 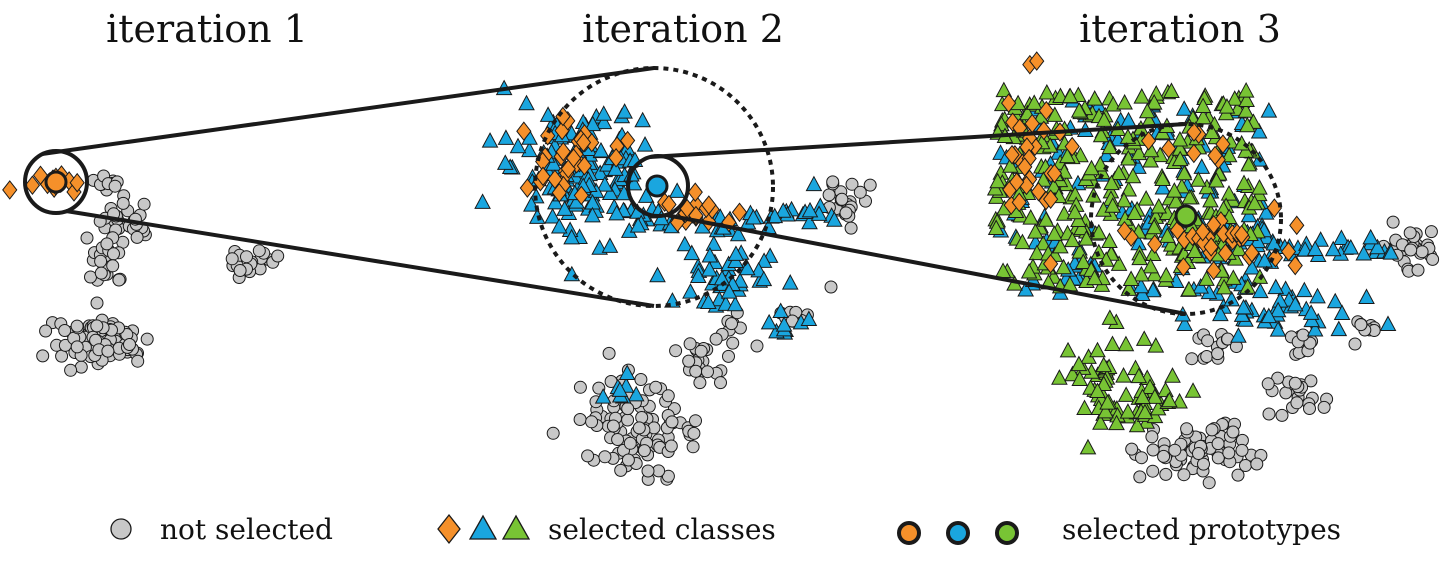 I want to click on title-iteration-1: iteration 1, so click(x=207, y=29).